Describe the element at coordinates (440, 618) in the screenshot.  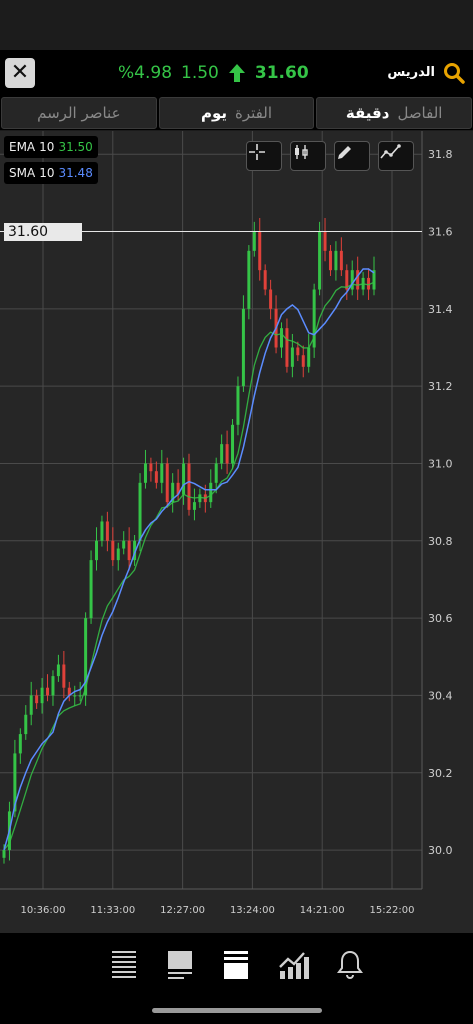
I see `y-tick-label: 30.6` at that location.